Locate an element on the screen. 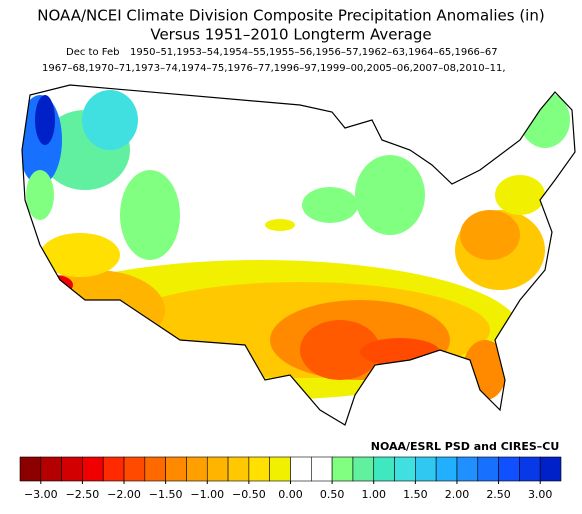 Image resolution: width=582 pixels, height=514 pixels. colorbar-label: −0.50 is located at coordinates (249, 494).